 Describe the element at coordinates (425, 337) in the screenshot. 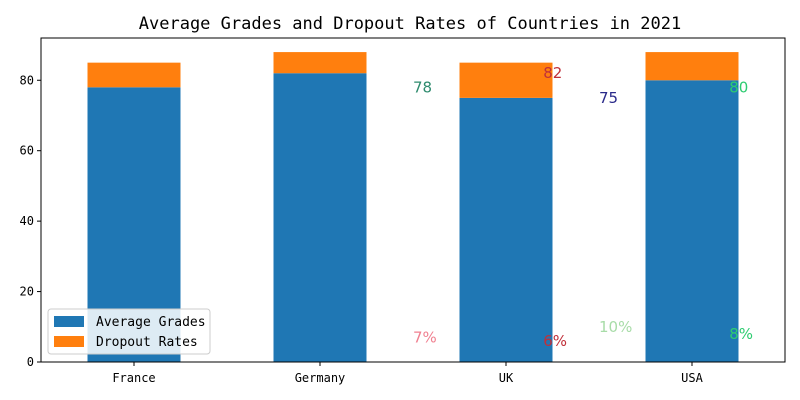

I see `data-annotation: 7%` at that location.